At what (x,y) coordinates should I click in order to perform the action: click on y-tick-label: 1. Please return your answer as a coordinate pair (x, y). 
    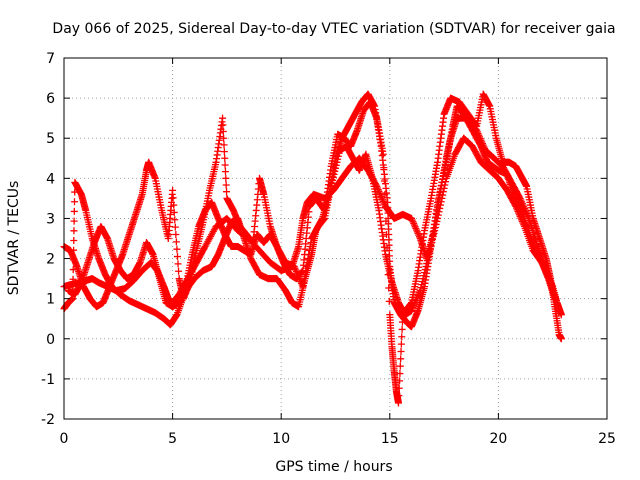
    Looking at the image, I should click on (50, 300).